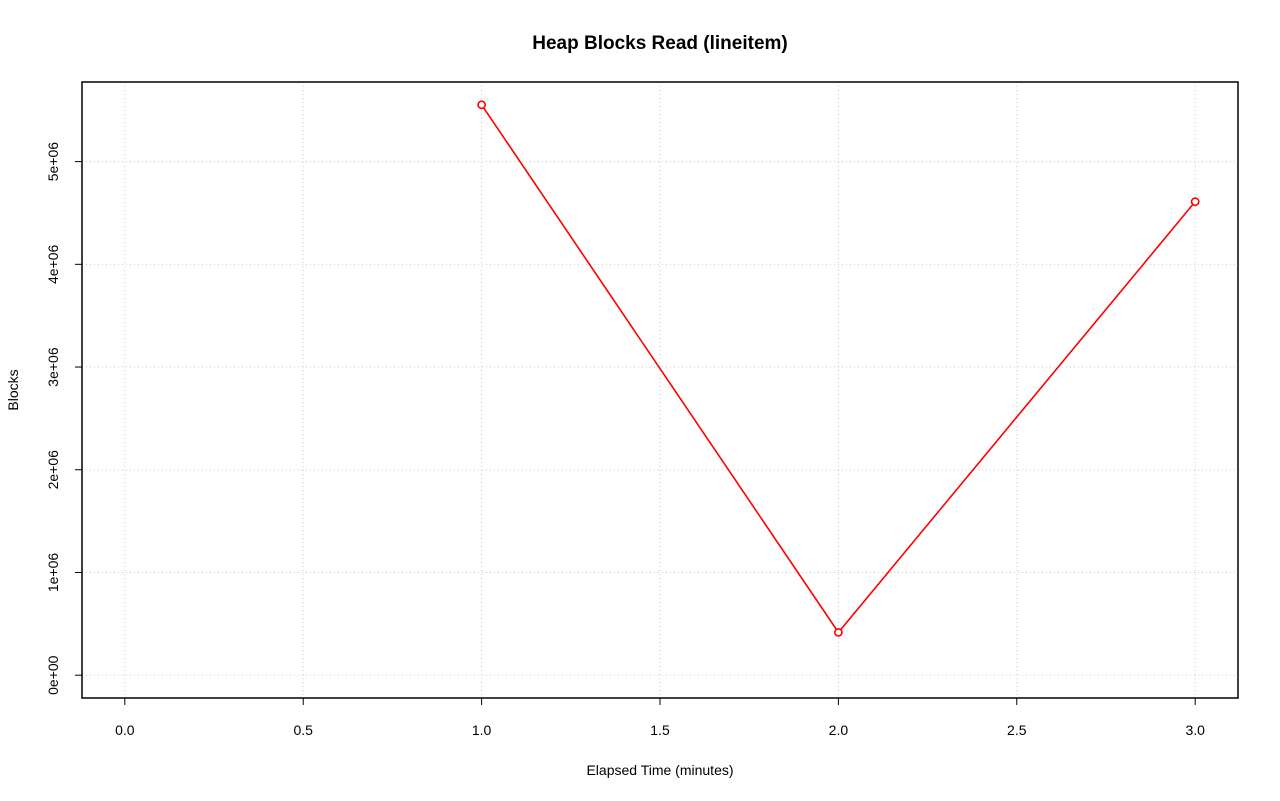  I want to click on chart-title: Heap Blocks Read (lineitem), so click(660, 43).